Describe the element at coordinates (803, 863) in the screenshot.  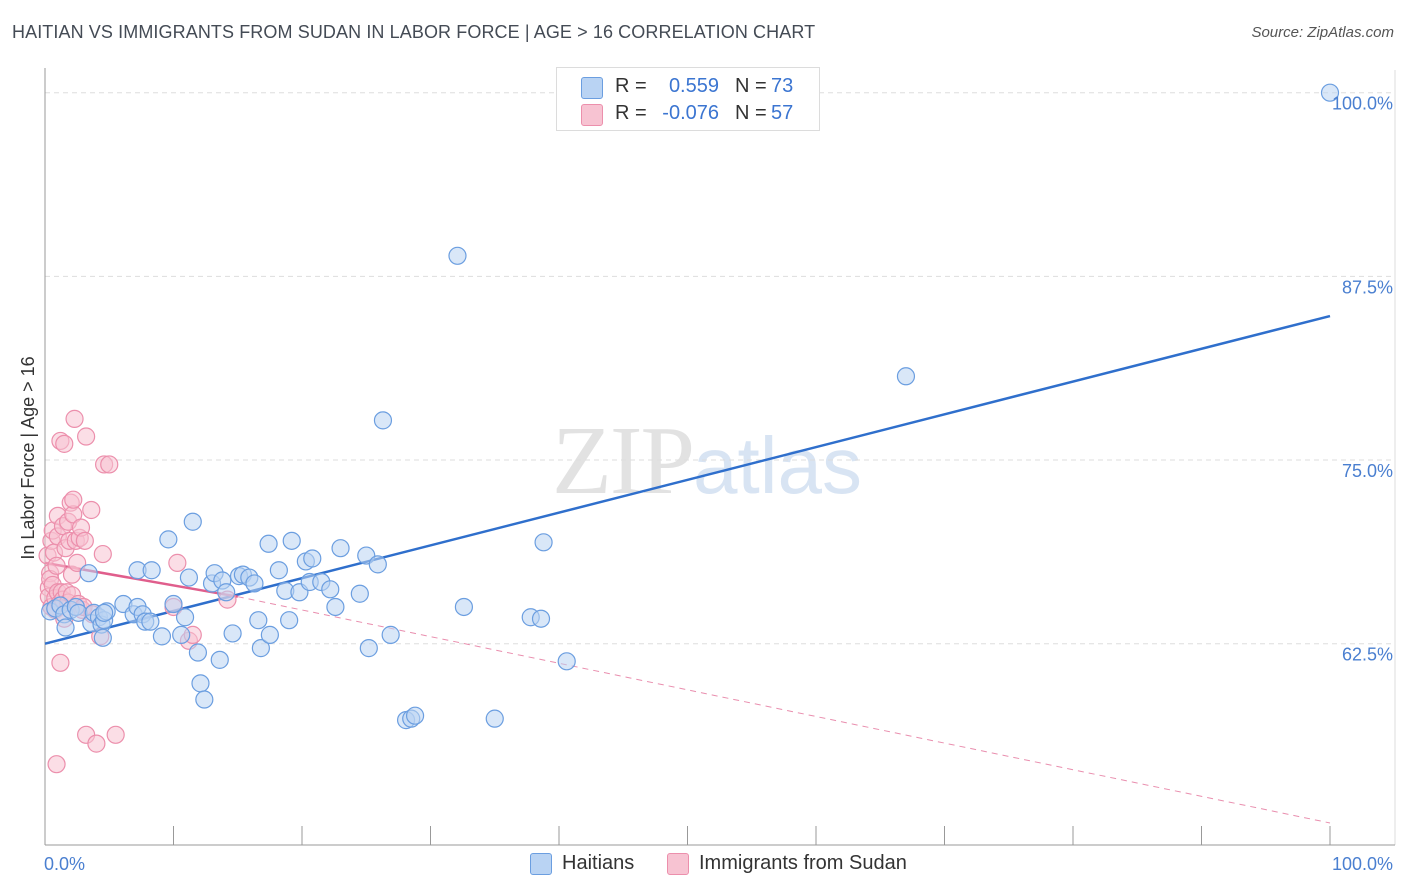
I see `legend-label-sudan: Immigrants from Sudan` at that location.